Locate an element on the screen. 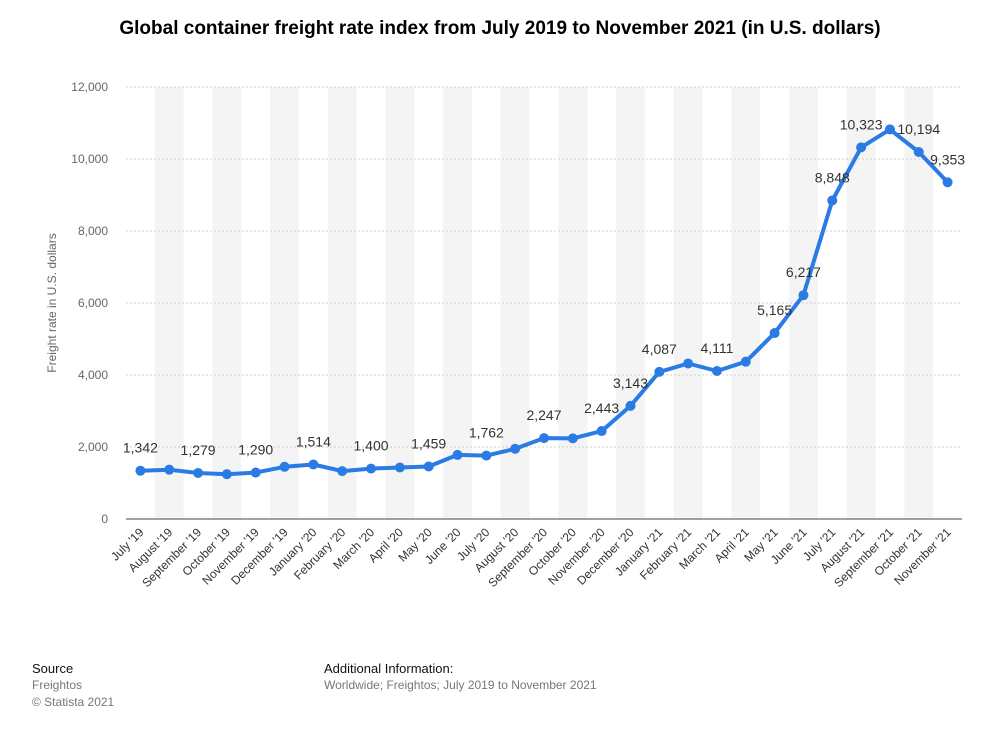 This screenshot has width=1000, height=743. copyright: © Statista 2021 is located at coordinates (73, 702).